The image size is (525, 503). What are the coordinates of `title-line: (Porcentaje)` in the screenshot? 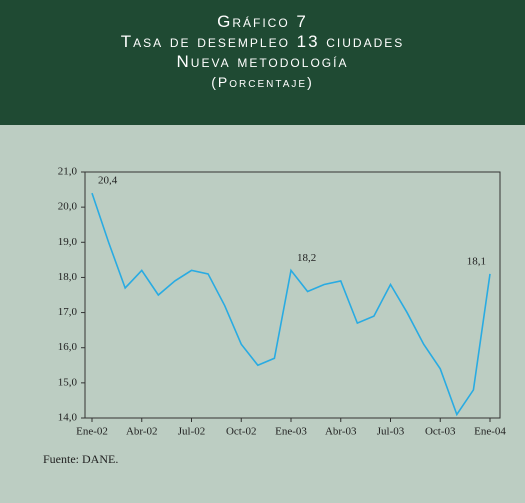 It's located at (262, 82).